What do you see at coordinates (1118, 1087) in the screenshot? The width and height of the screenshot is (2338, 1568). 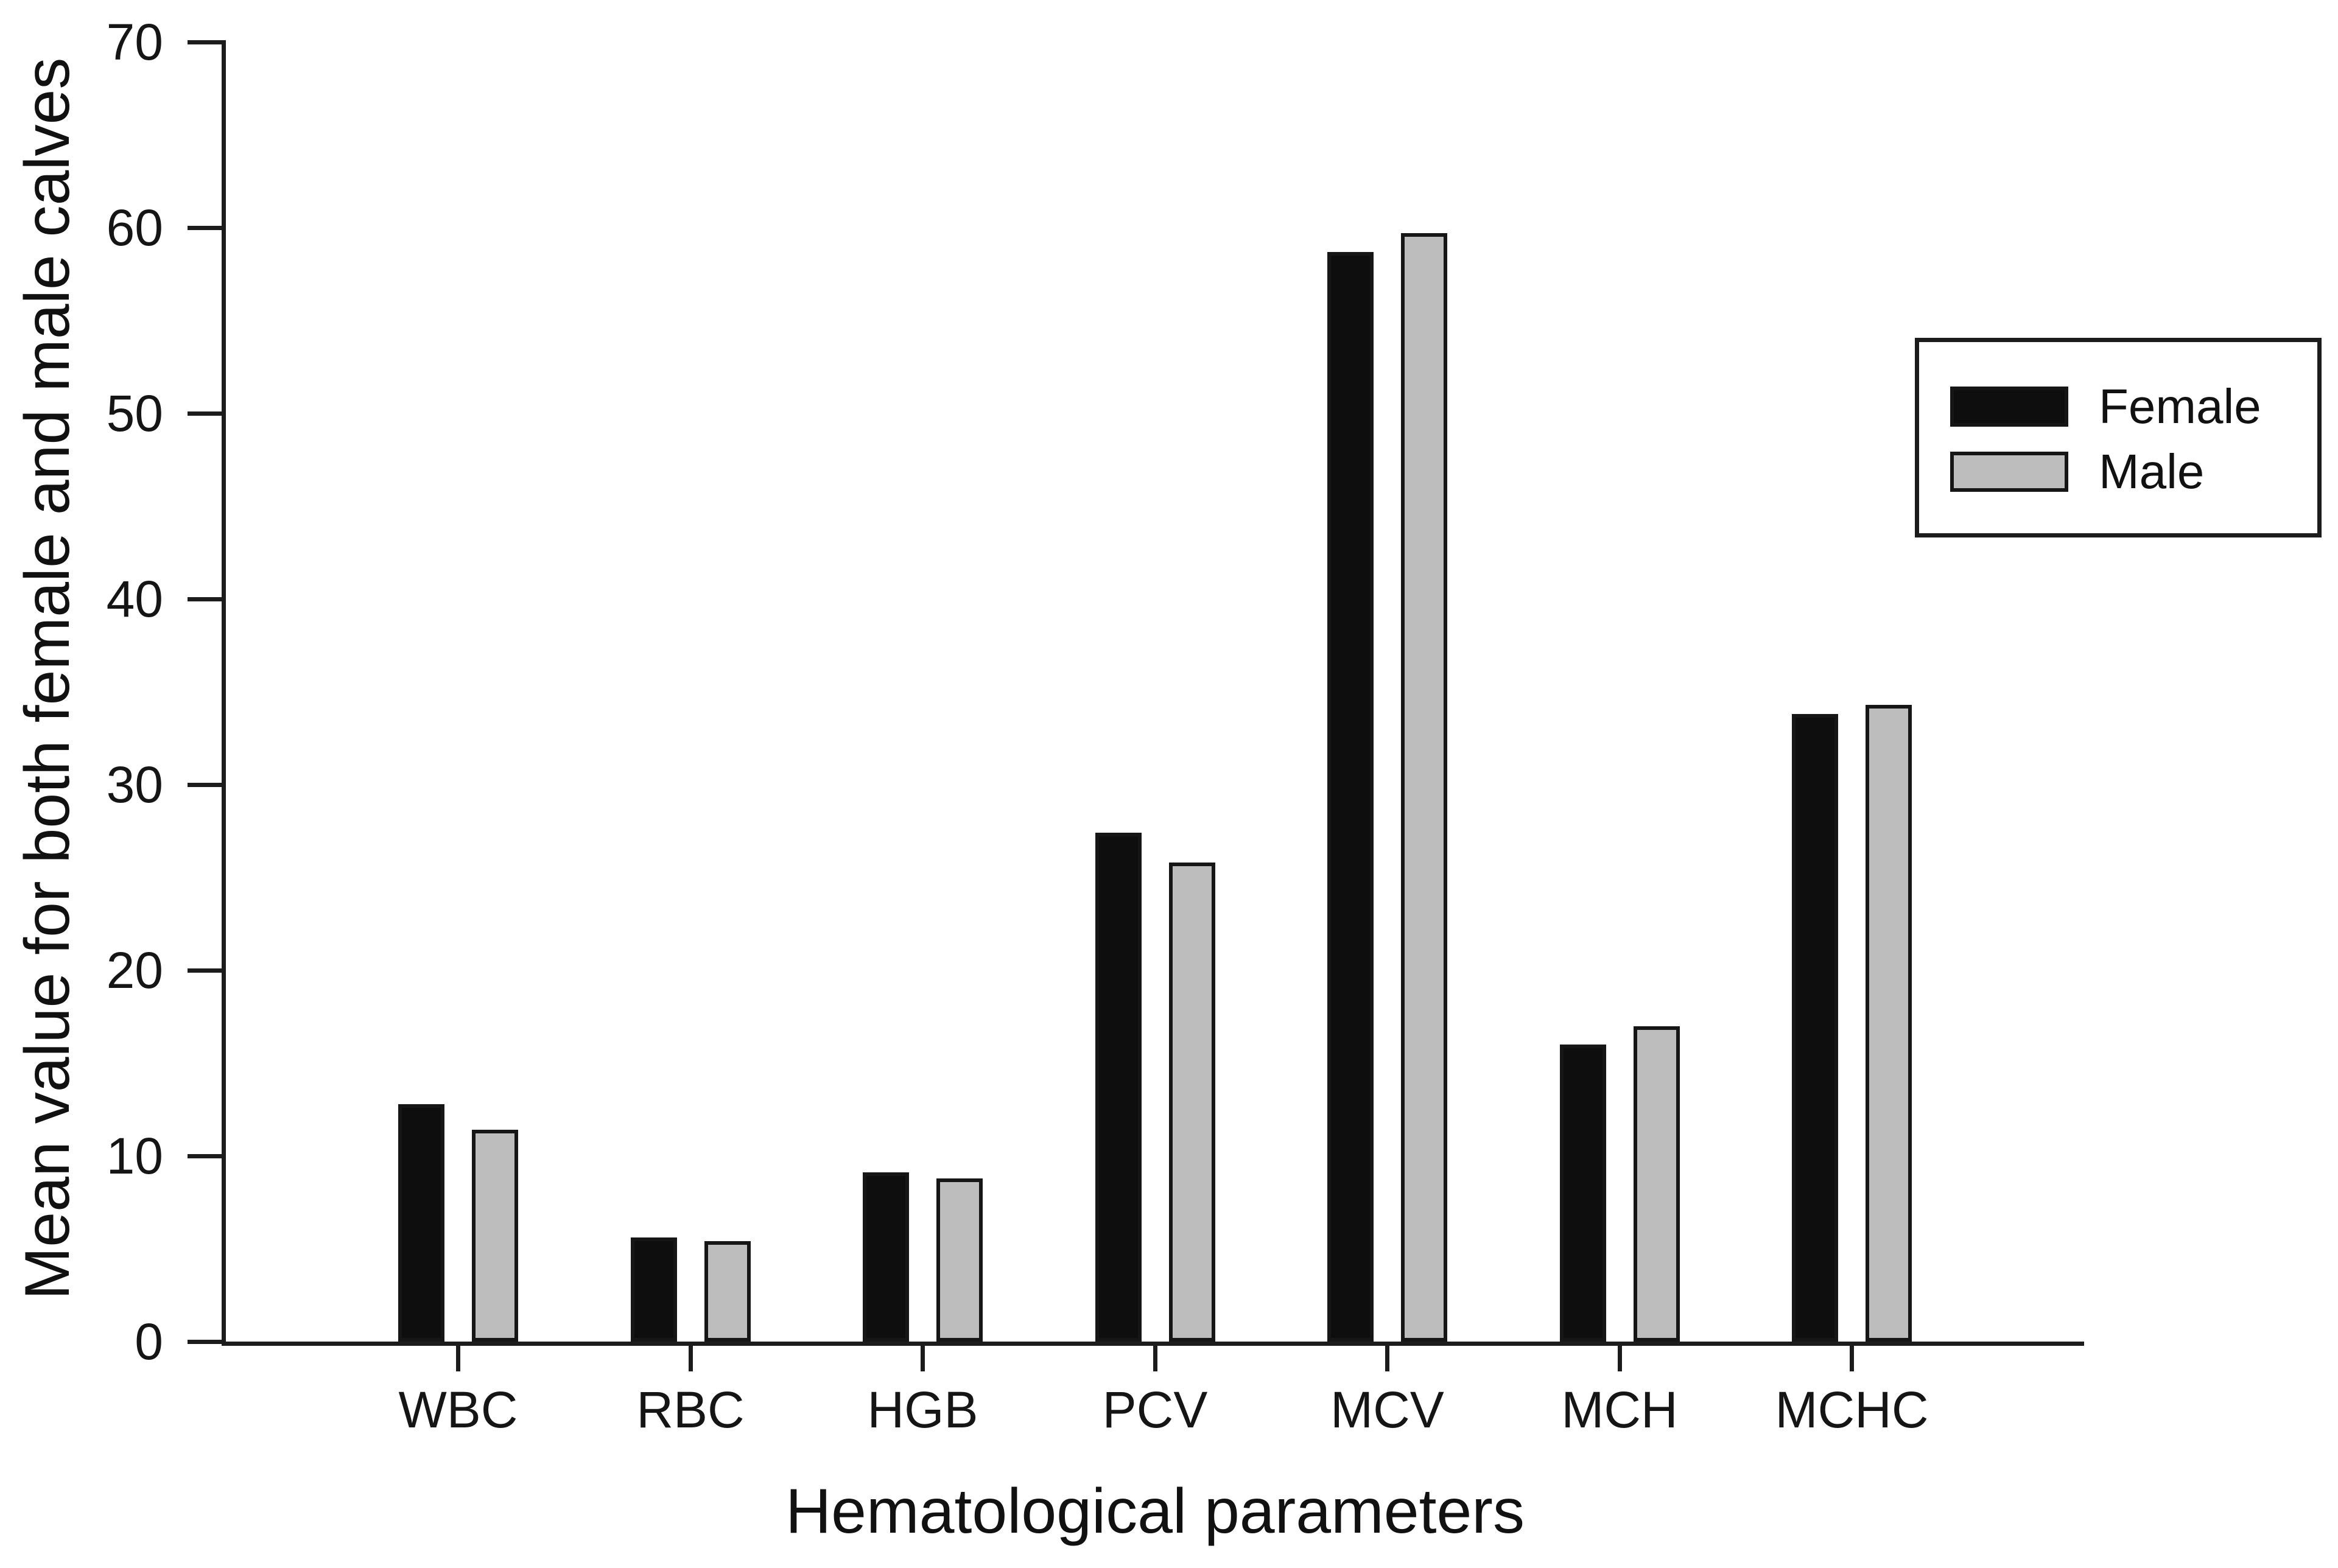 I see `bar-female-pcv` at bounding box center [1118, 1087].